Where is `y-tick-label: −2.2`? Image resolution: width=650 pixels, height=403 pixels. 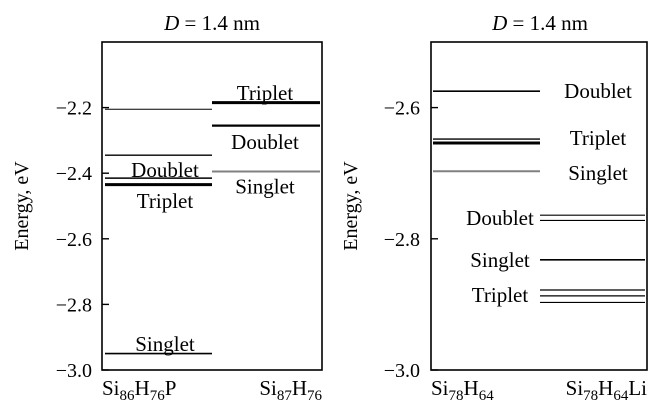
y-tick-label: −2.2 is located at coordinates (74, 109).